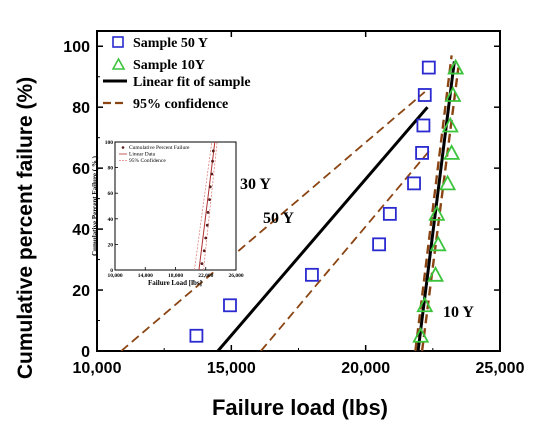  Describe the element at coordinates (111, 245) in the screenshot. I see `inset-y-tick-label: 20` at that location.